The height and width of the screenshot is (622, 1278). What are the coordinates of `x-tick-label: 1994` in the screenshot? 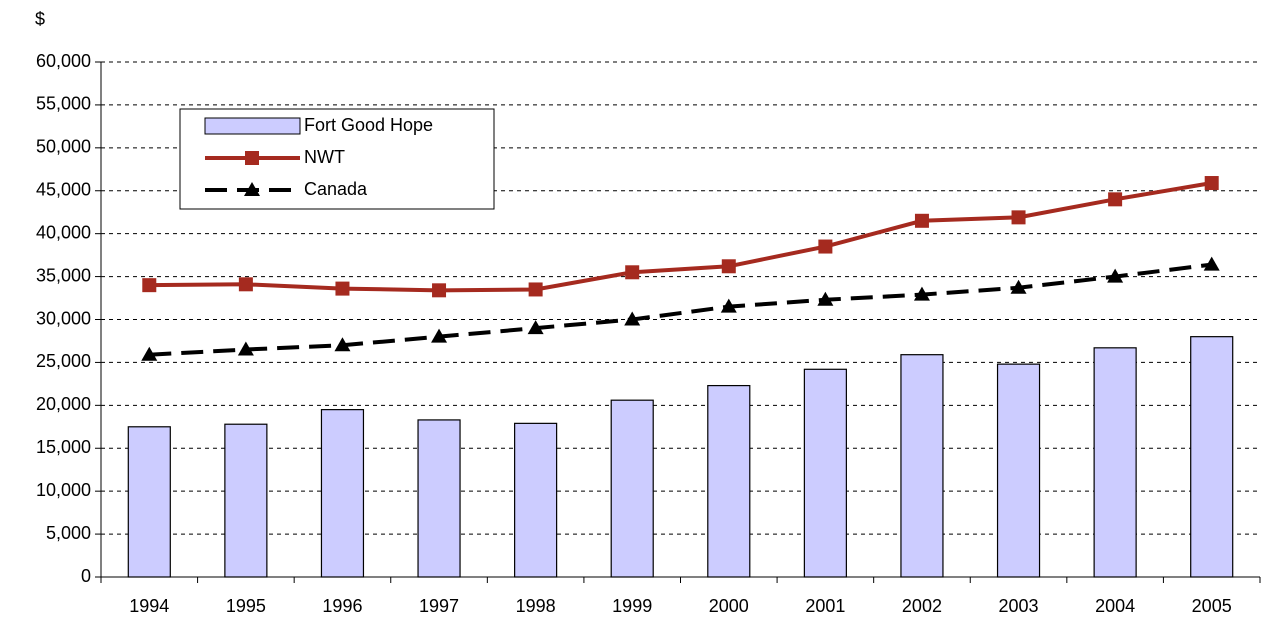 It's located at (149, 606).